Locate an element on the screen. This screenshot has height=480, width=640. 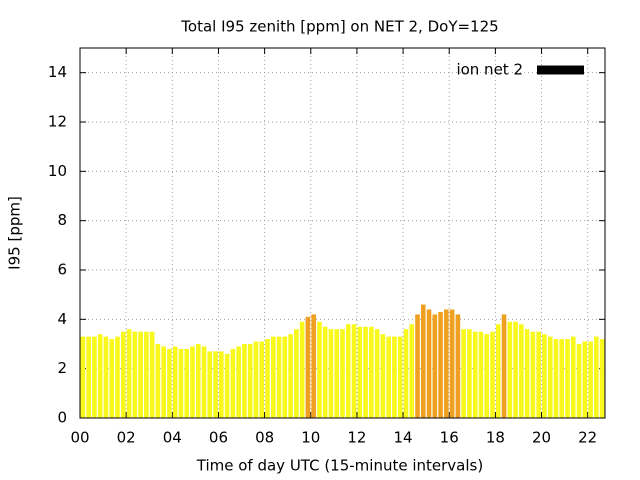
x-tick-label: 02 is located at coordinates (126, 438).